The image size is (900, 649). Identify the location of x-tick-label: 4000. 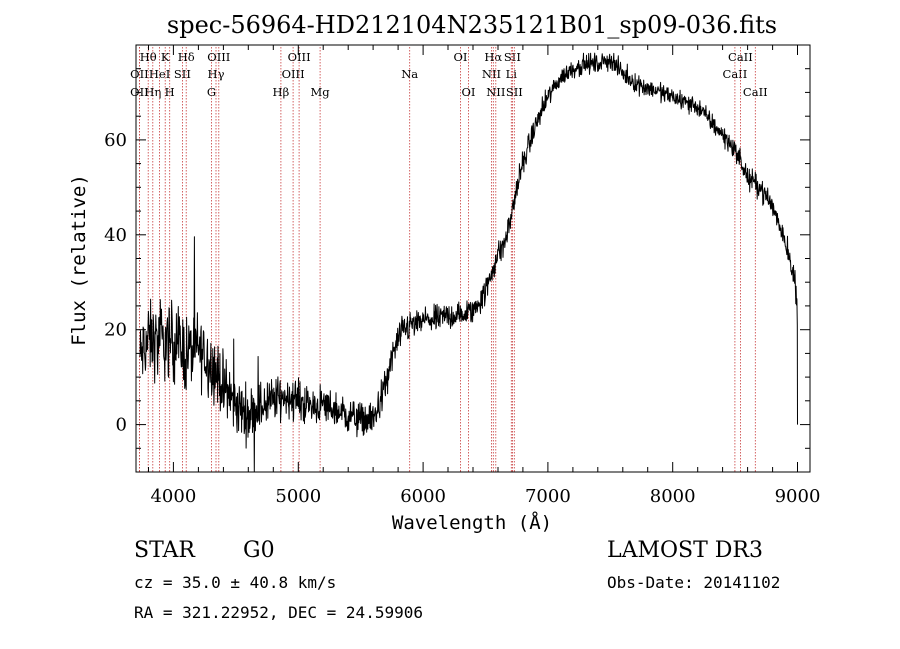
(173, 496).